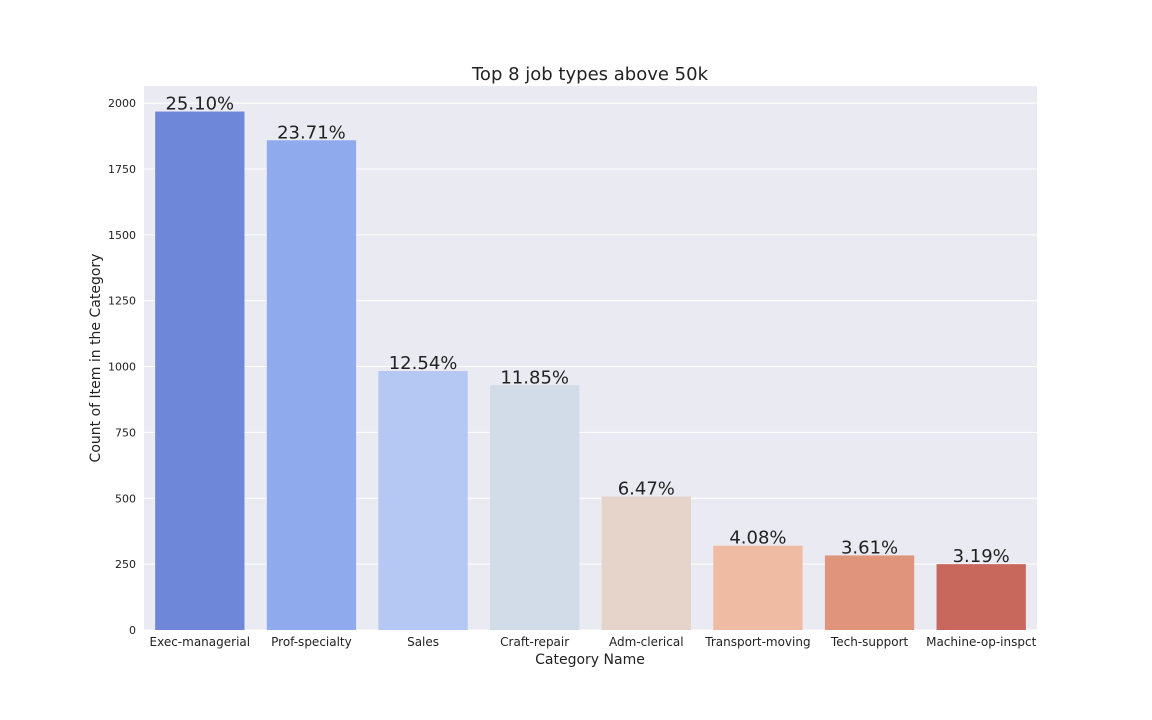 The image size is (1152, 720). I want to click on y-axis-ticks: 0 250 500 750 1000 1250 1500 1750 2000, so click(122, 367).